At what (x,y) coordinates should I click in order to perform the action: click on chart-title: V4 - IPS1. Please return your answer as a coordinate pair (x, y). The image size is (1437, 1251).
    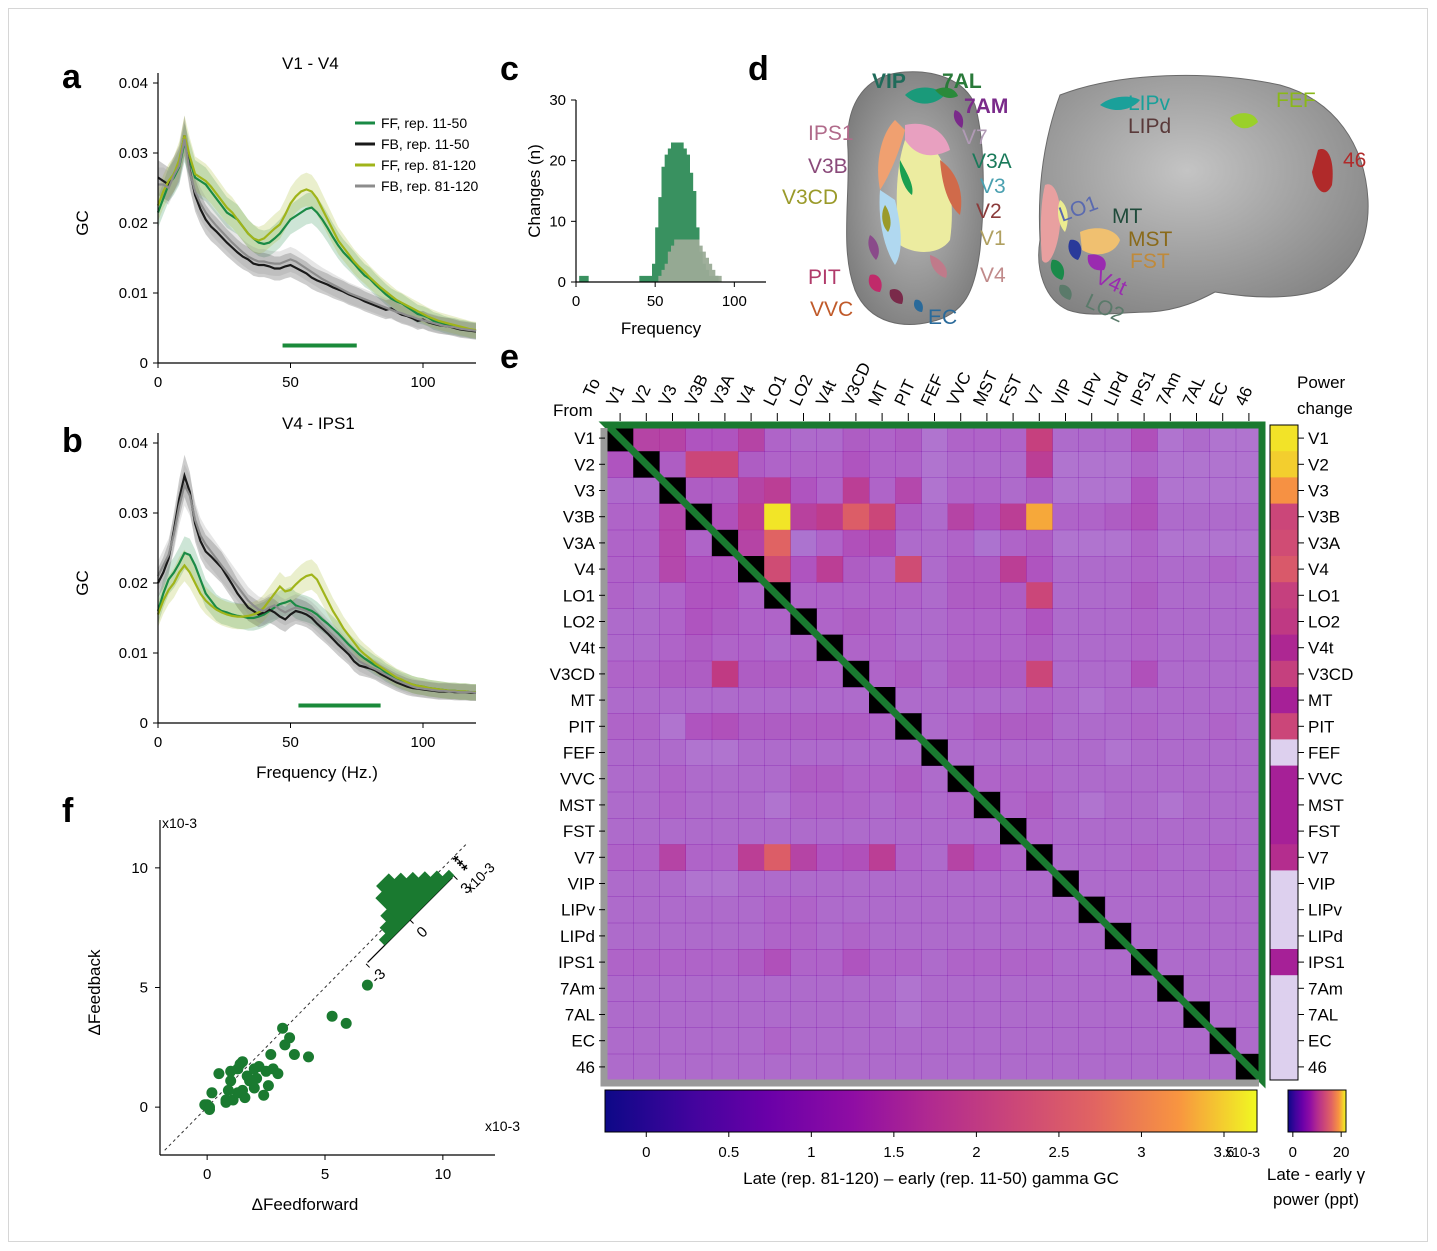
    Looking at the image, I should click on (318, 423).